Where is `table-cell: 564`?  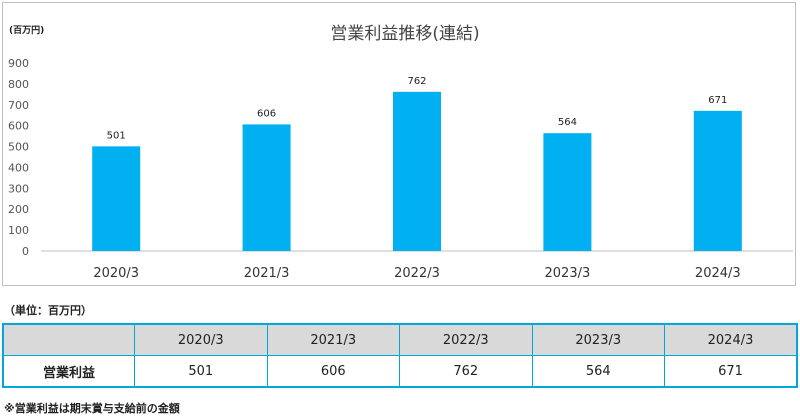
table-cell: 564 is located at coordinates (598, 371).